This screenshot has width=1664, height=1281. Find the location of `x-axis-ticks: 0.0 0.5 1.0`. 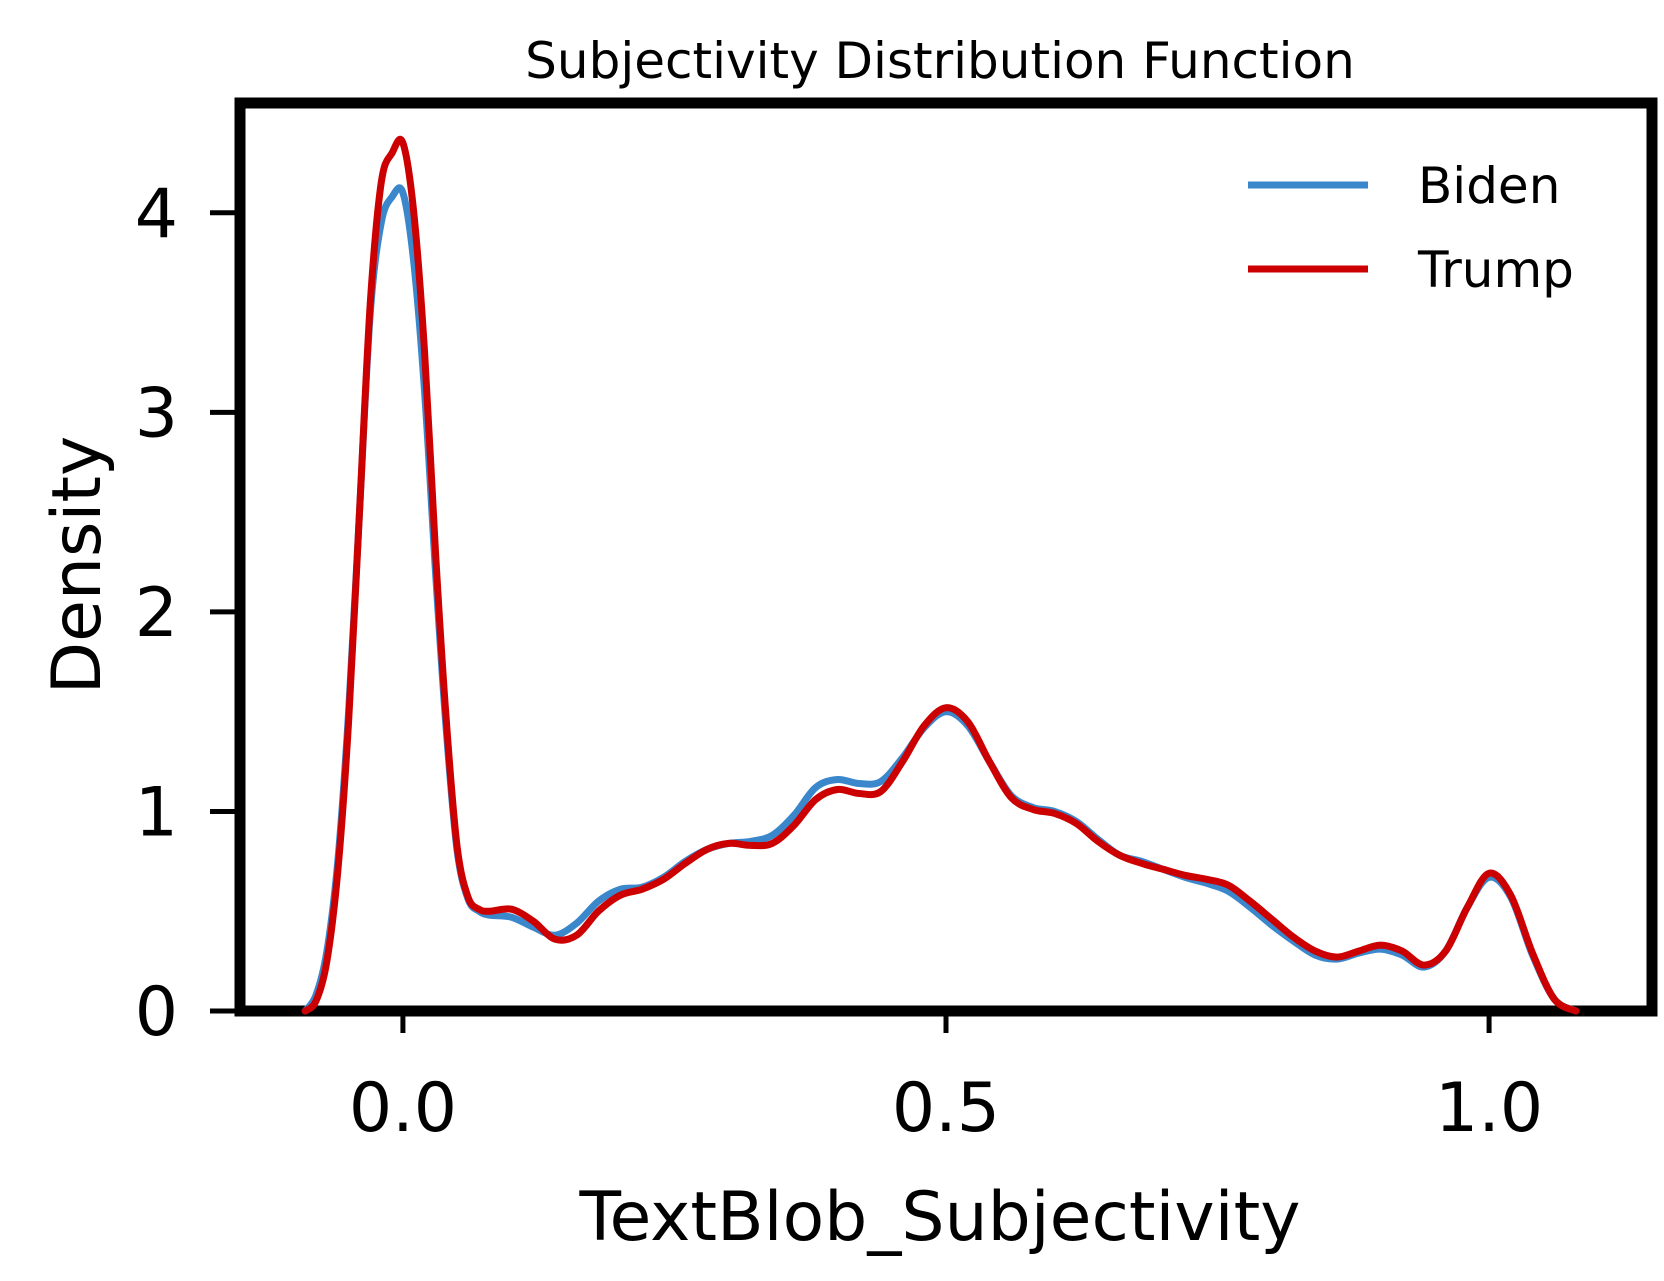

x-axis-ticks: 0.0 0.5 1.0 is located at coordinates (946, 1079).